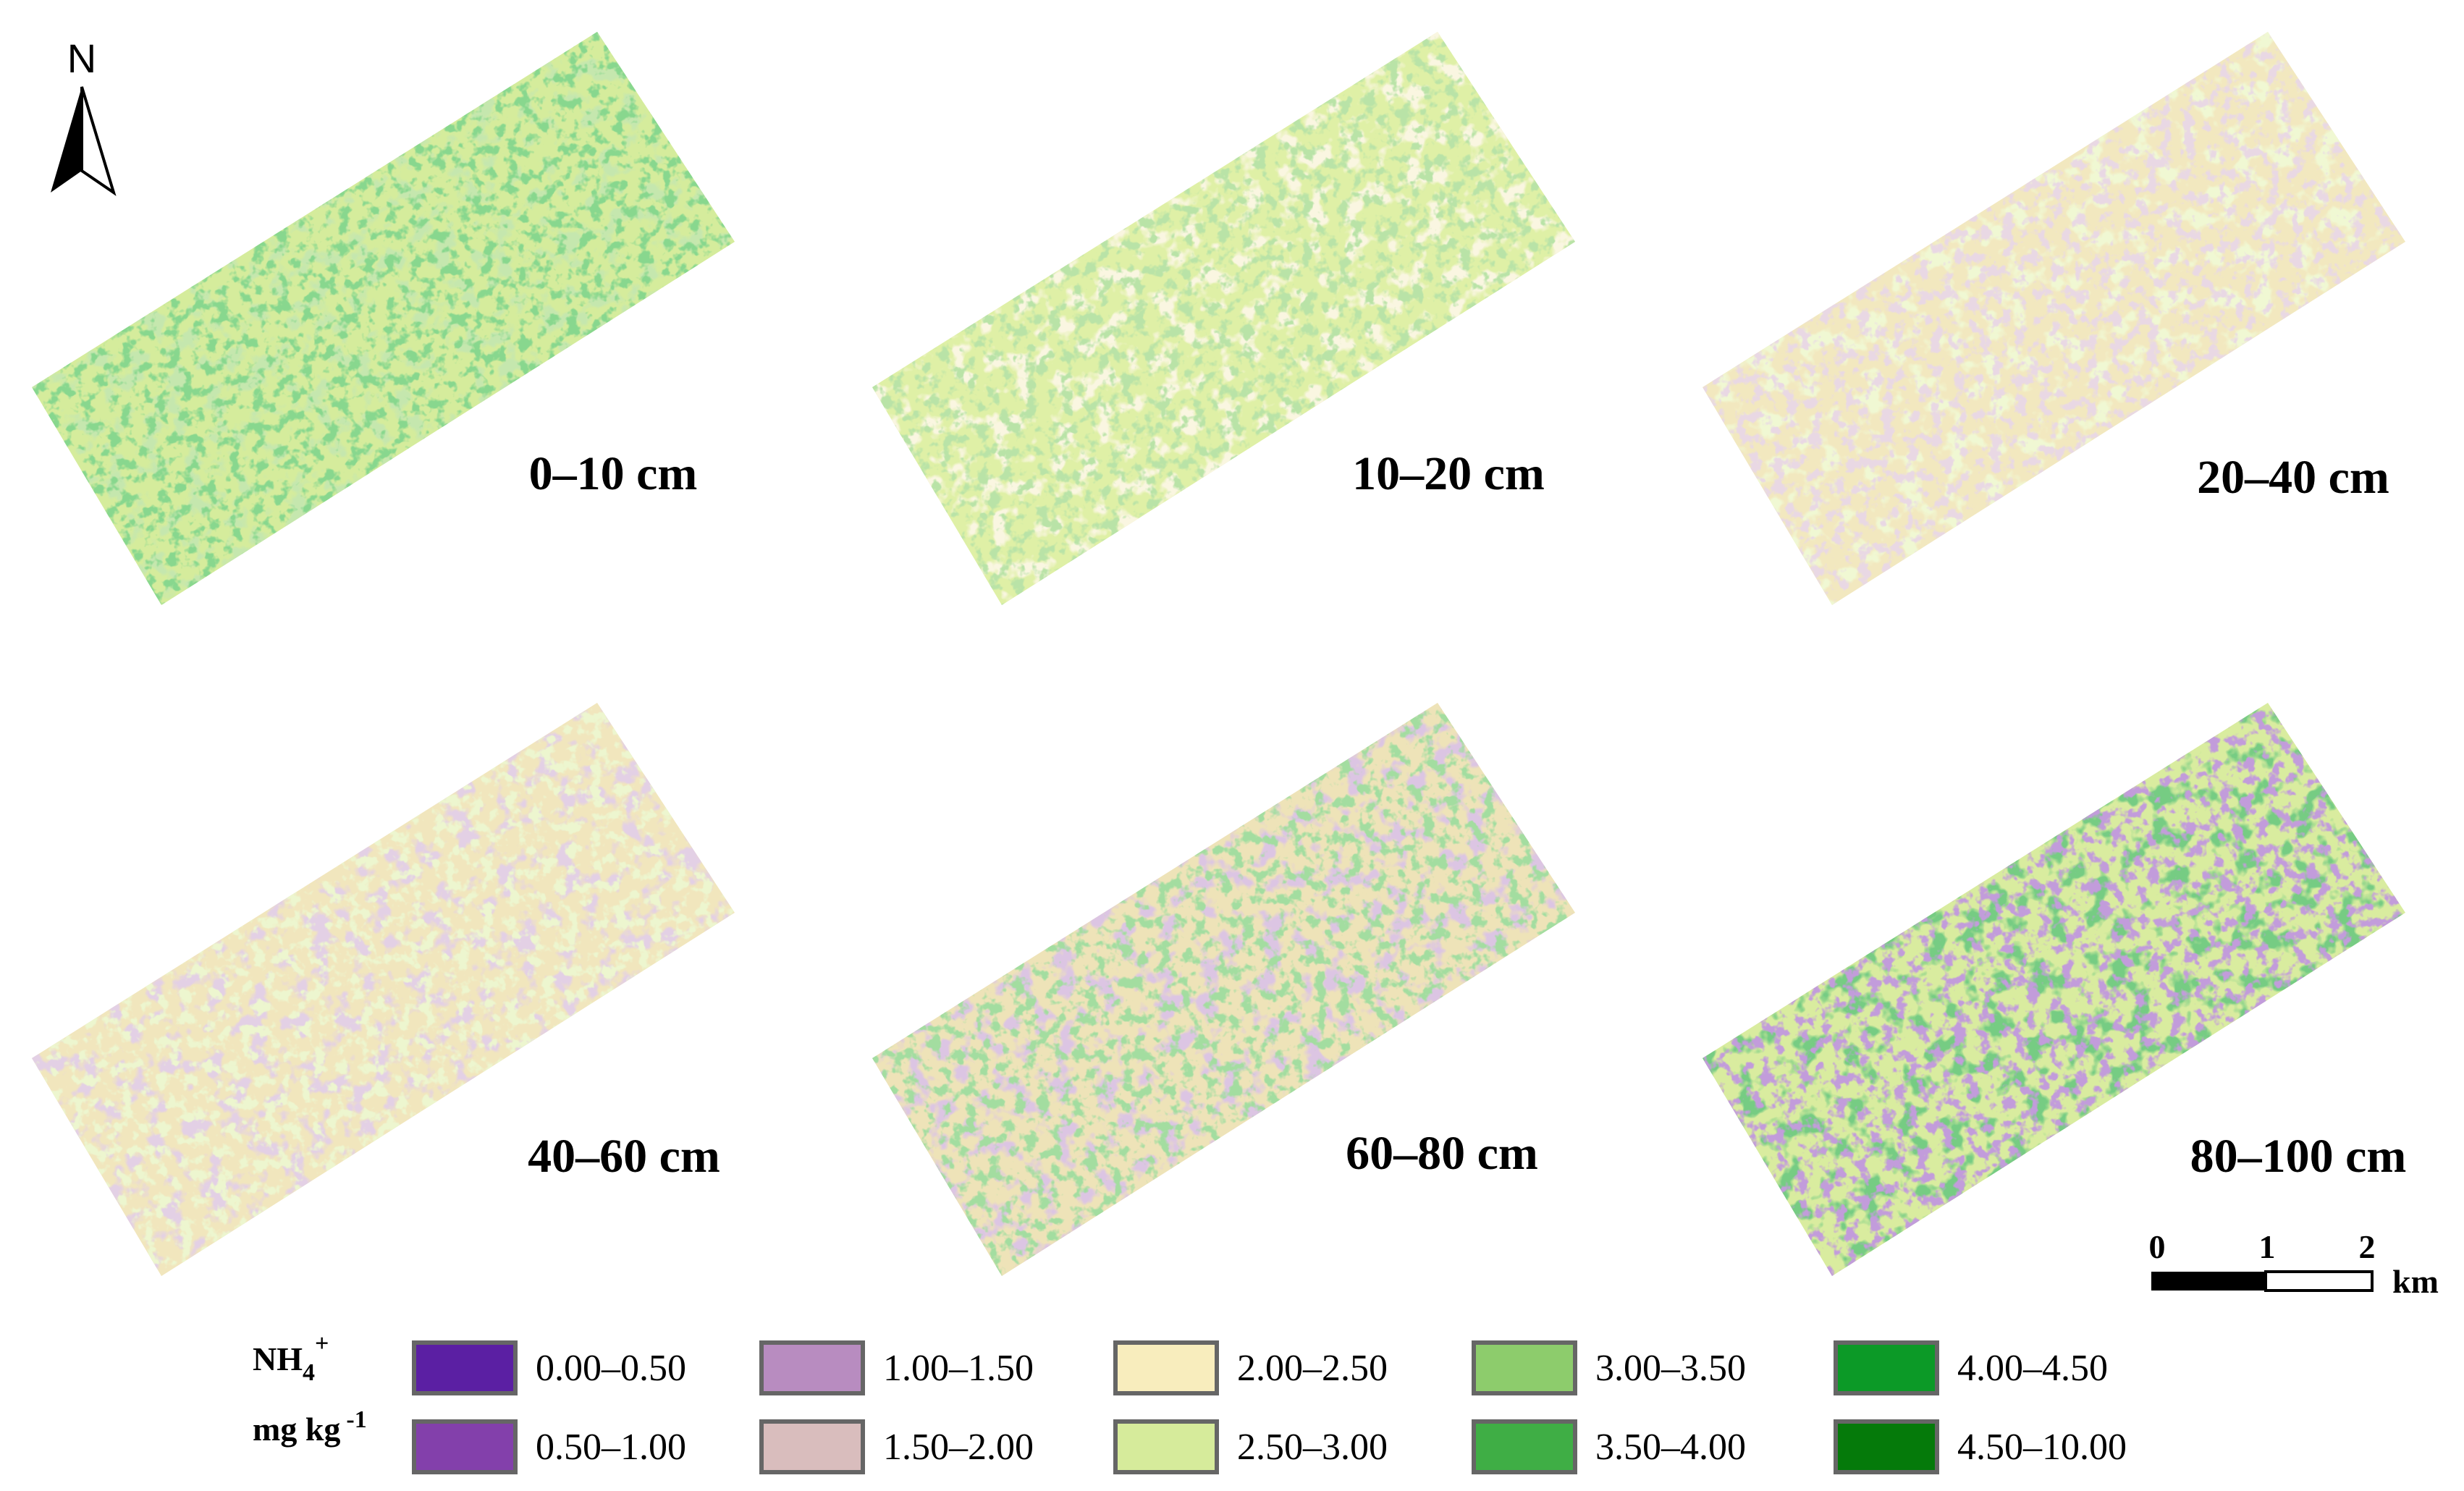  What do you see at coordinates (2415, 1281) in the screenshot?
I see `scale-unit: km` at bounding box center [2415, 1281].